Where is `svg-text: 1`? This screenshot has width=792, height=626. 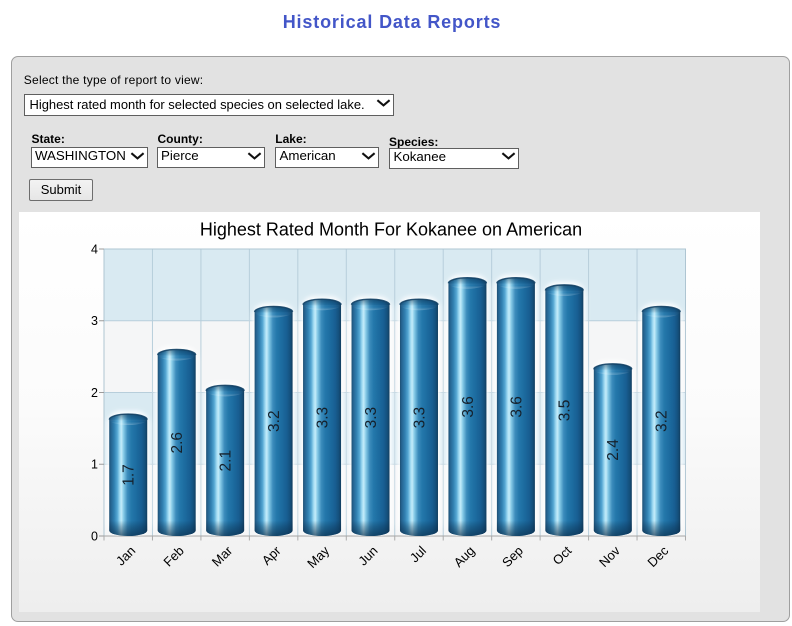
svg-text: 1 is located at coordinates (94, 465).